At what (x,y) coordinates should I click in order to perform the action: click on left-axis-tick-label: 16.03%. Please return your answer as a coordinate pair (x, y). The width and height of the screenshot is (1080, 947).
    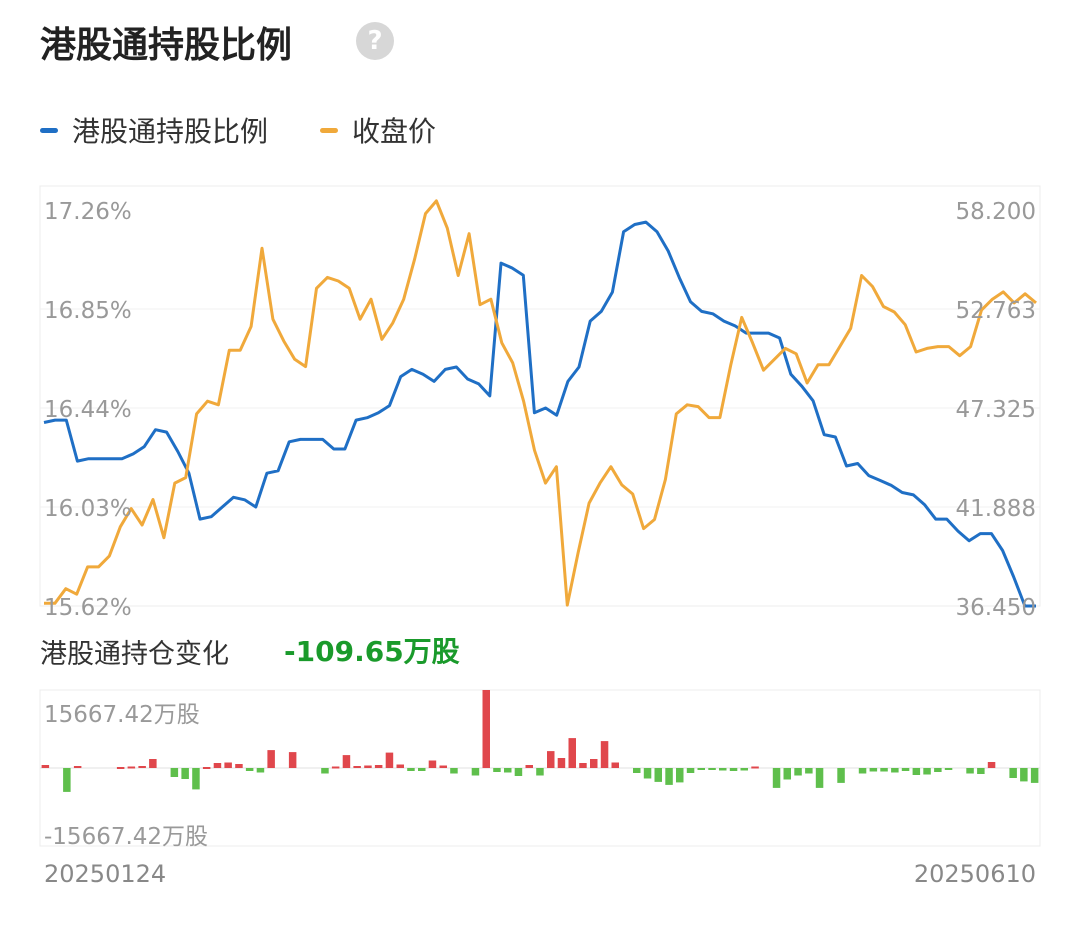
    Looking at the image, I should click on (88, 509).